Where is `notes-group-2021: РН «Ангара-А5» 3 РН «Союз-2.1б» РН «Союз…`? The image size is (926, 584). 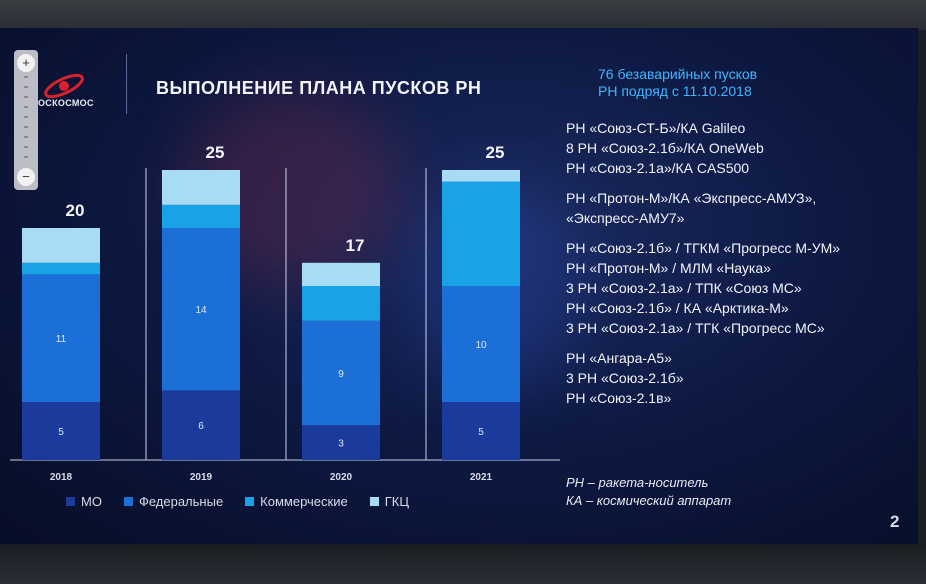 notes-group-2021: РН «Ангара-А5» 3 РН «Союз-2.1б» РН «Союз… is located at coordinates (703, 378).